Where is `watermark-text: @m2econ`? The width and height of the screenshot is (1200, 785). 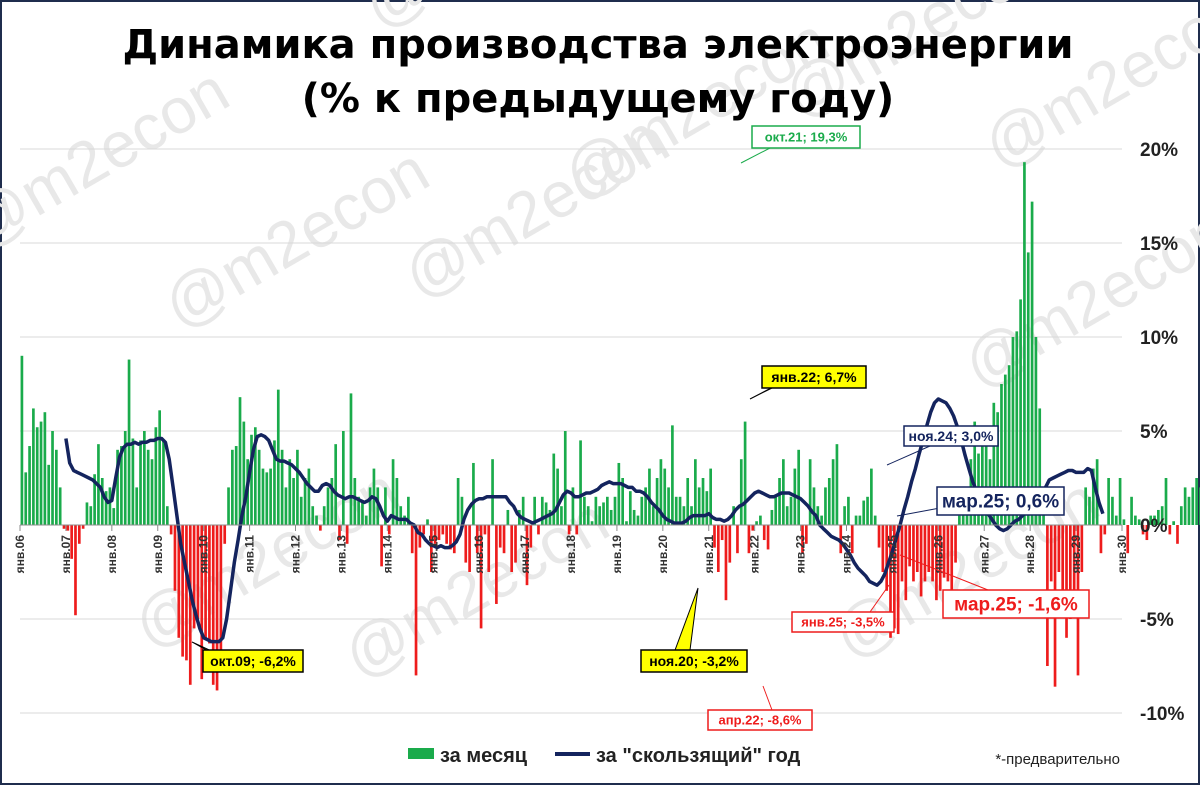 watermark-text: @m2econ is located at coordinates (120, 157).